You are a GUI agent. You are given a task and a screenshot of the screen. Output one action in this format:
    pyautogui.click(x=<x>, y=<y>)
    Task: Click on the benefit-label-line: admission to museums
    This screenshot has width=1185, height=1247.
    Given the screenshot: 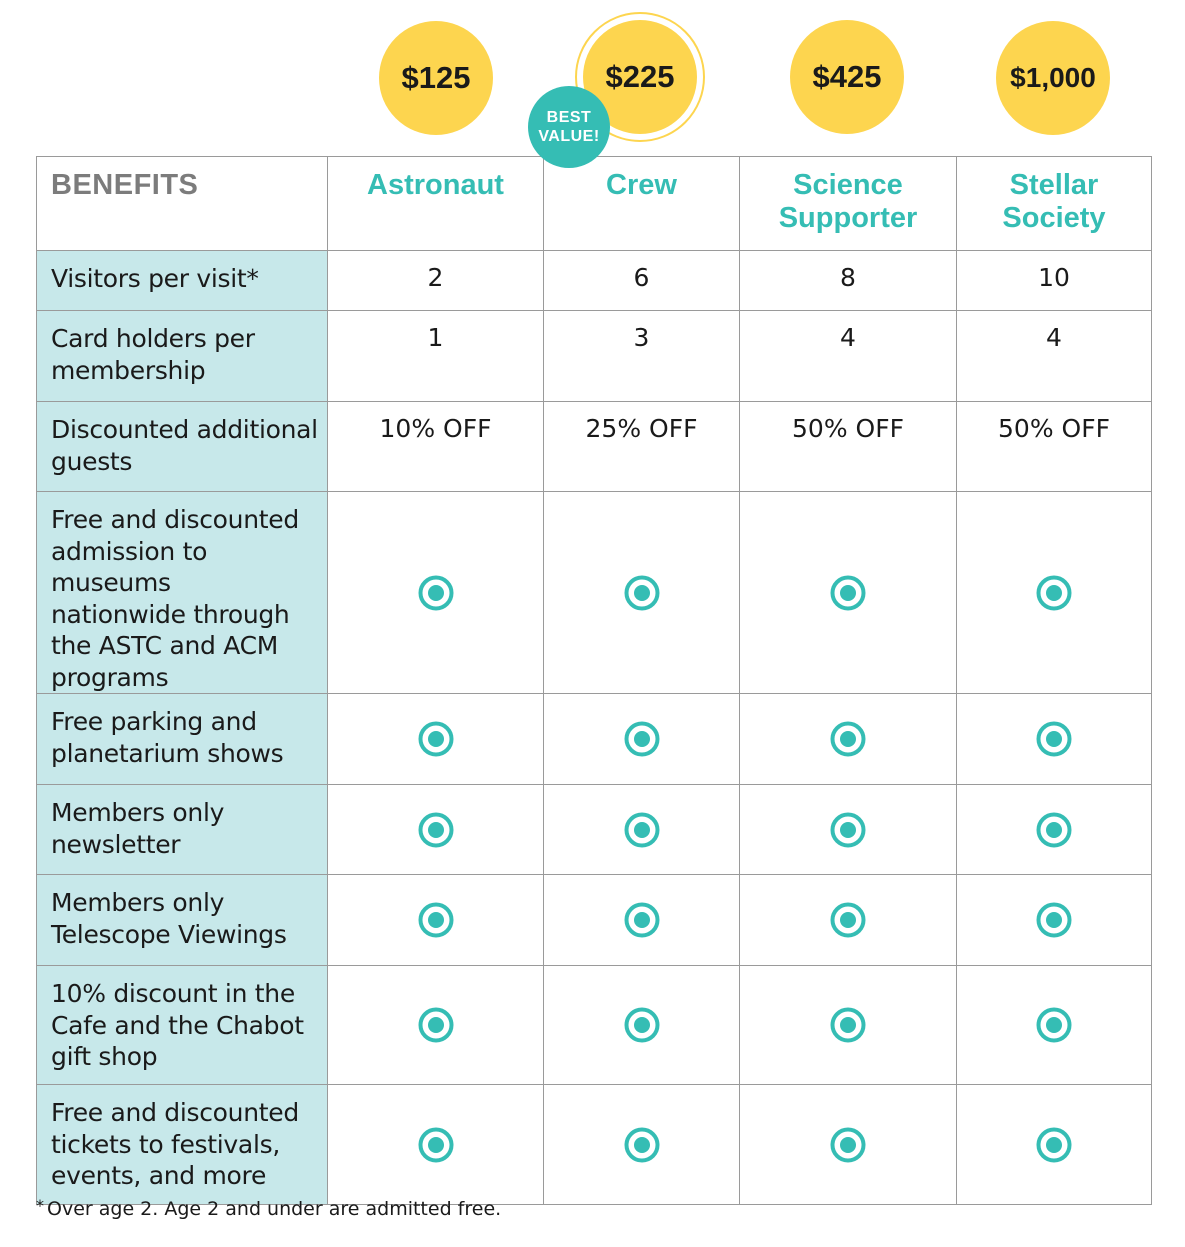 What is the action you would take?
    pyautogui.click(x=129, y=567)
    